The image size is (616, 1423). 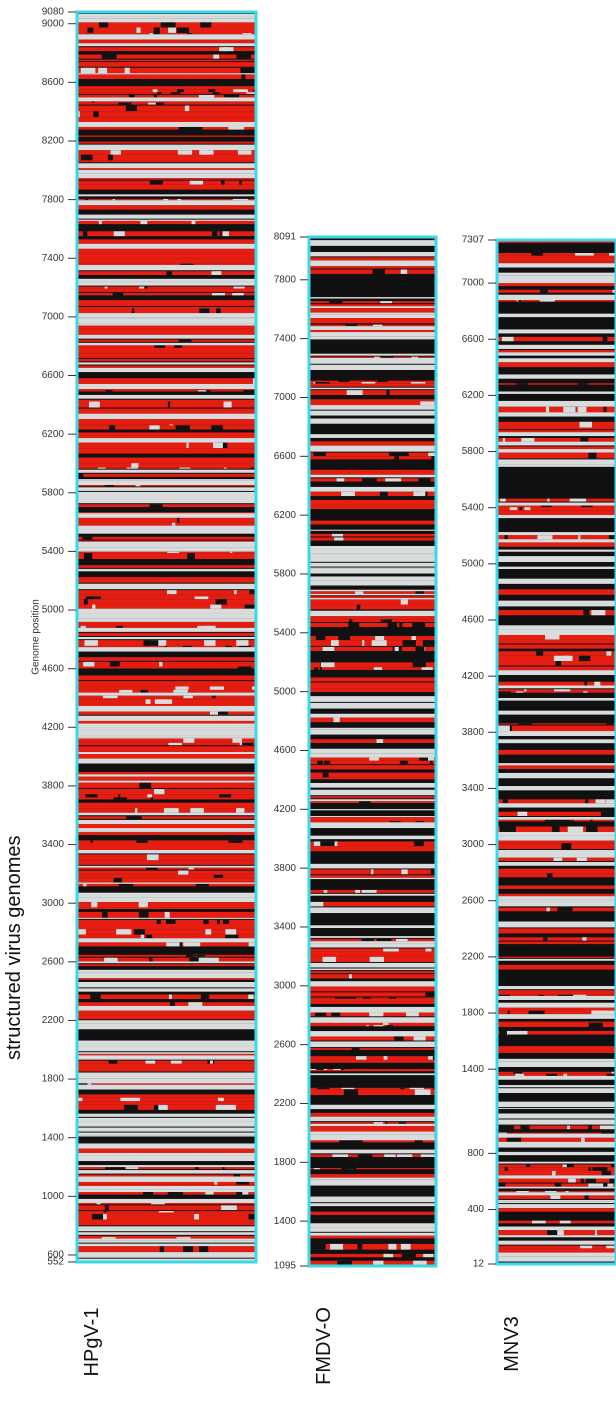 I want to click on y-tick-label: 7400, so click(x=285, y=338).